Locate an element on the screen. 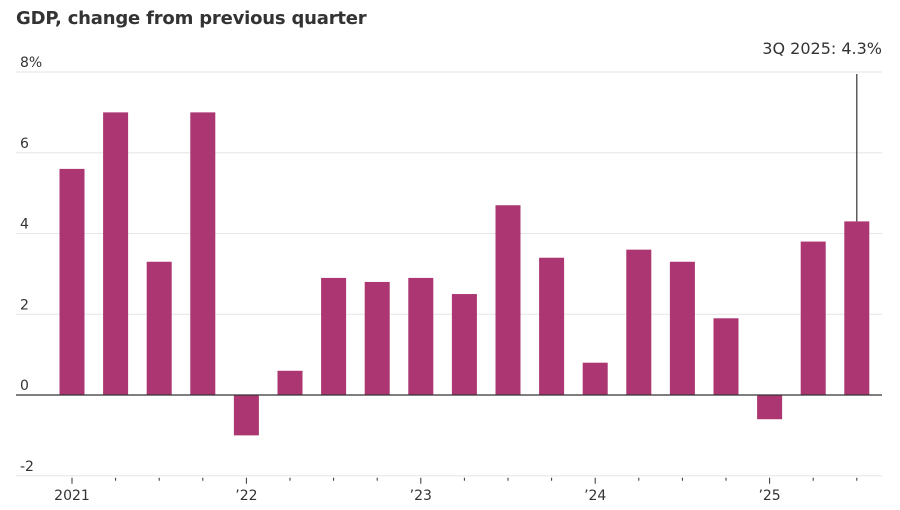  x-tick-label: ’25 is located at coordinates (769, 496).